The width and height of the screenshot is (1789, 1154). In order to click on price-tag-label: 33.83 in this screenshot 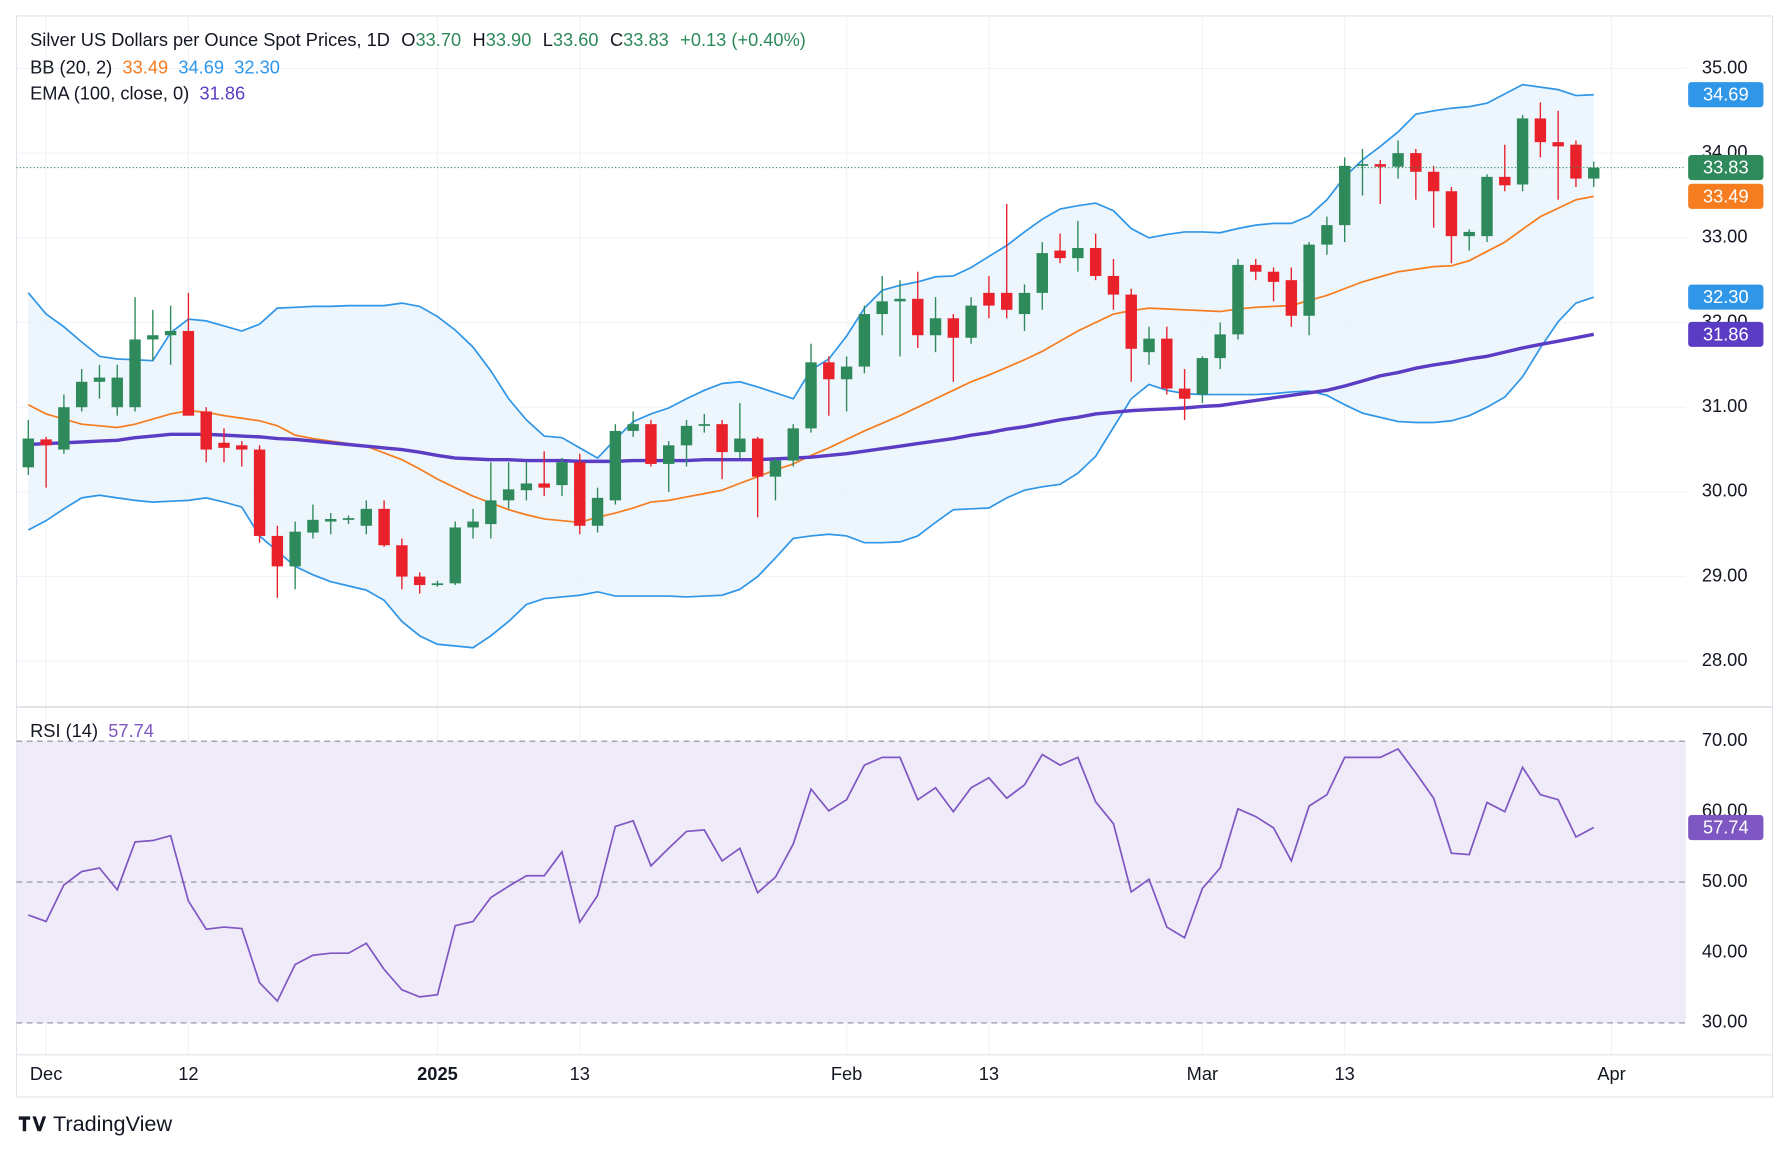, I will do `click(1726, 167)`.